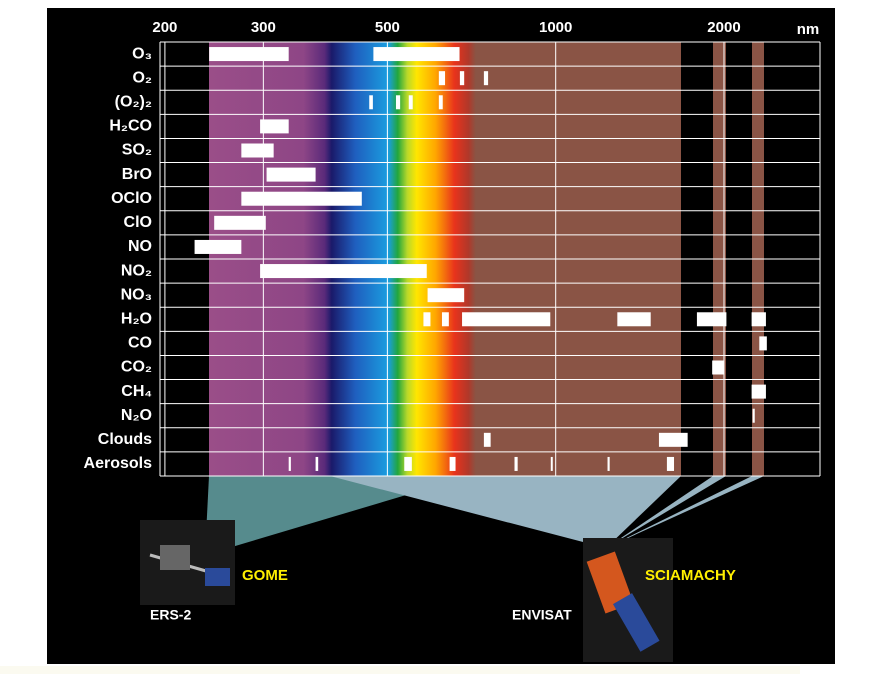 This screenshot has height=679, width=888. Describe the element at coordinates (140, 246) in the screenshot. I see `row-label: NO` at that location.